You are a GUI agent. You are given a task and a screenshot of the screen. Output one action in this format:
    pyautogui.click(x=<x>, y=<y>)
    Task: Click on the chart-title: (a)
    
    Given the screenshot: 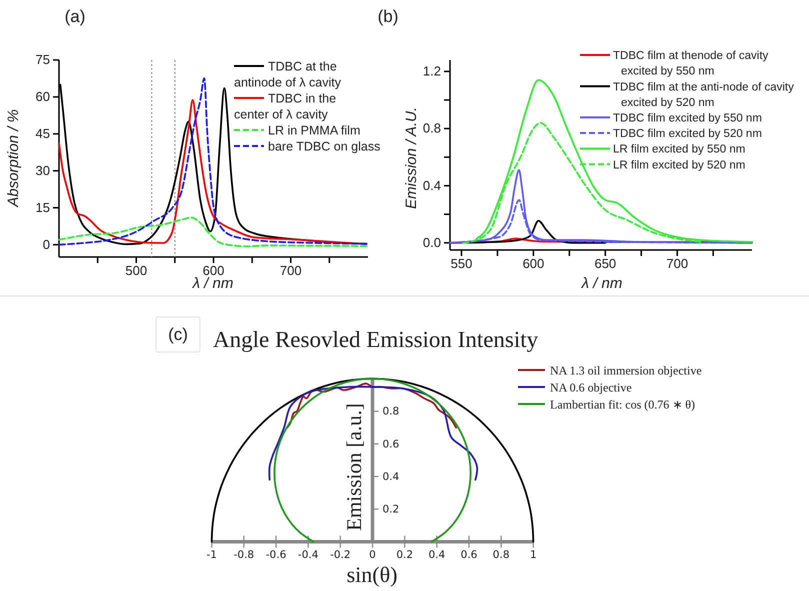 What is the action you would take?
    pyautogui.click(x=75, y=16)
    